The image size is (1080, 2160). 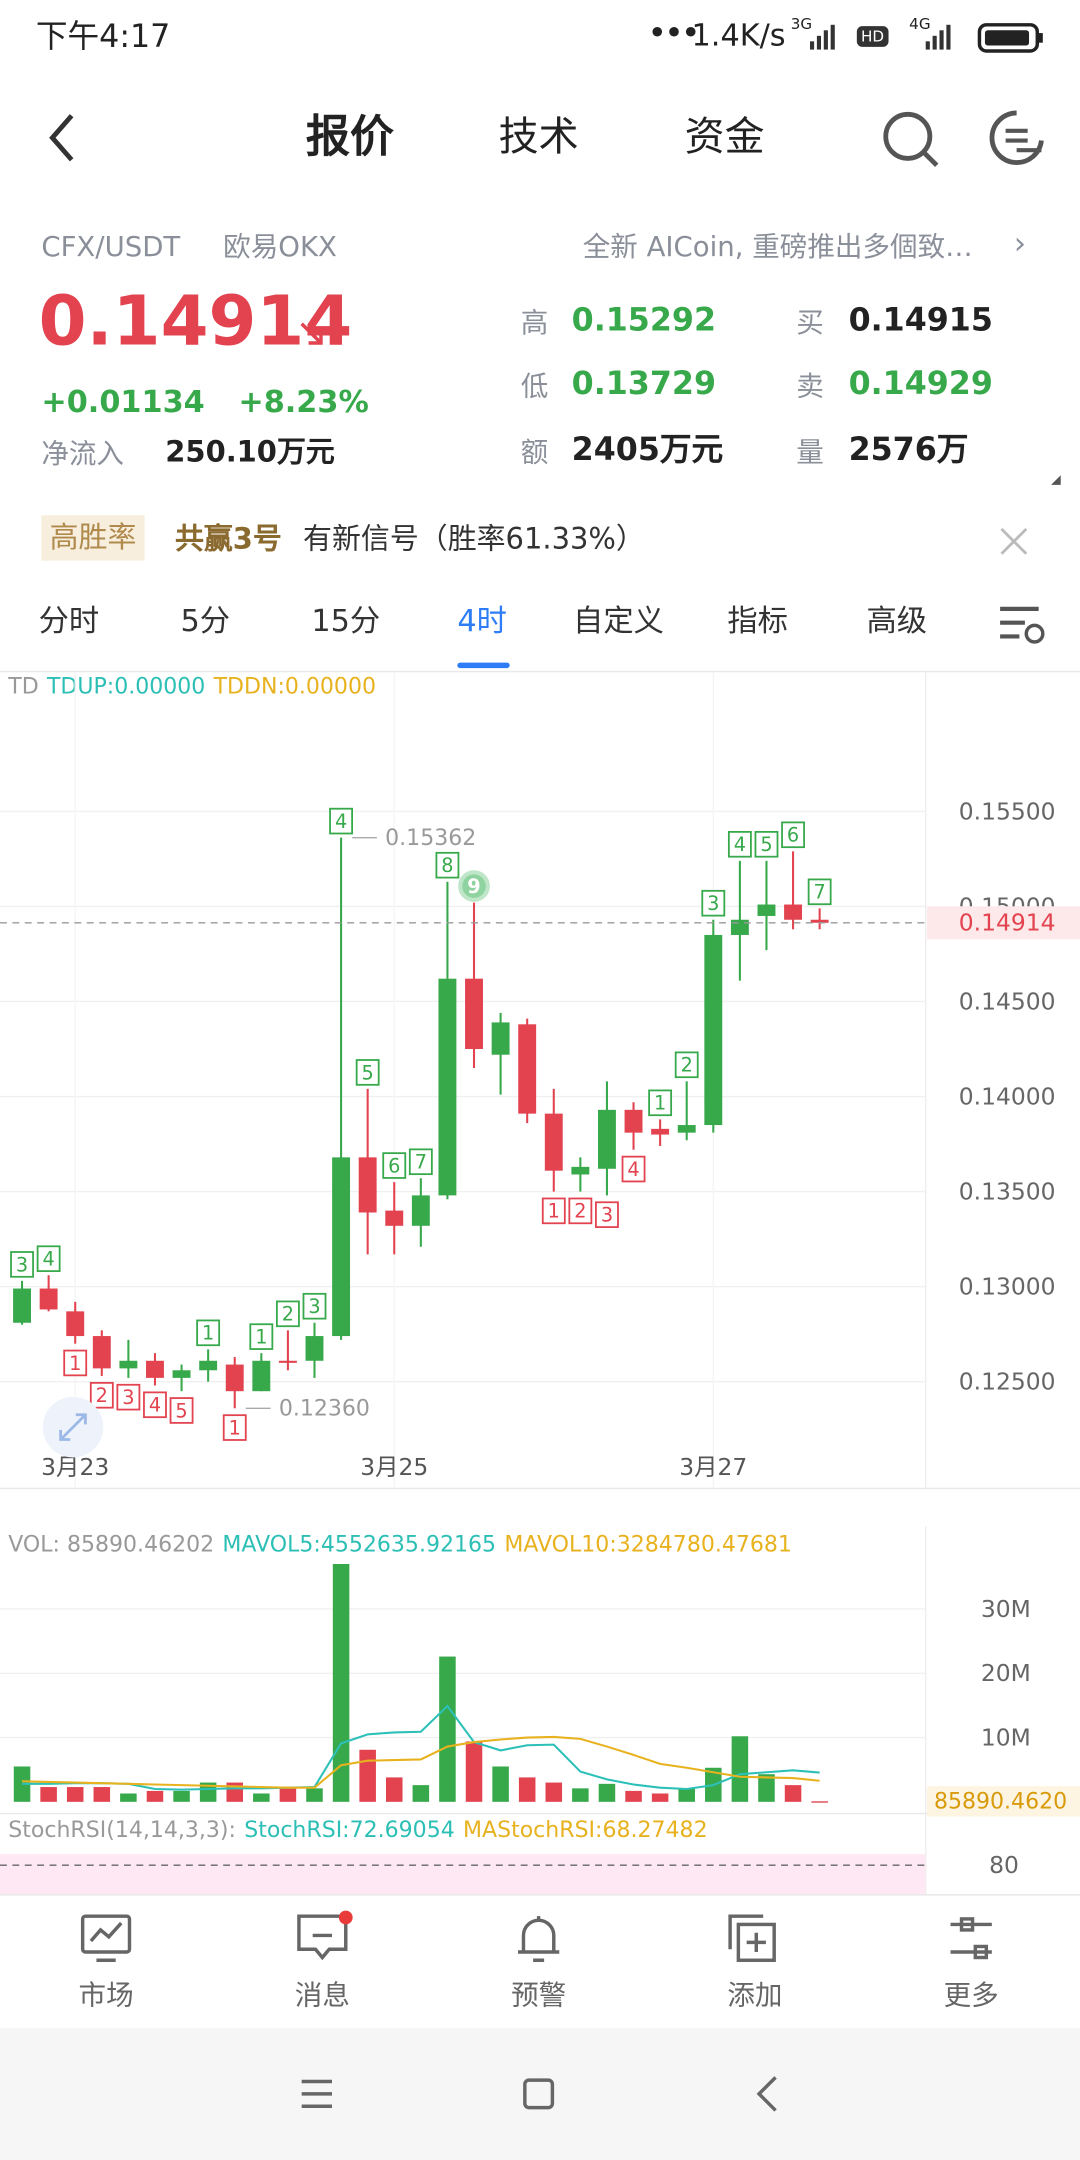 What do you see at coordinates (539, 1995) in the screenshot?
I see `nav-item: 预警` at bounding box center [539, 1995].